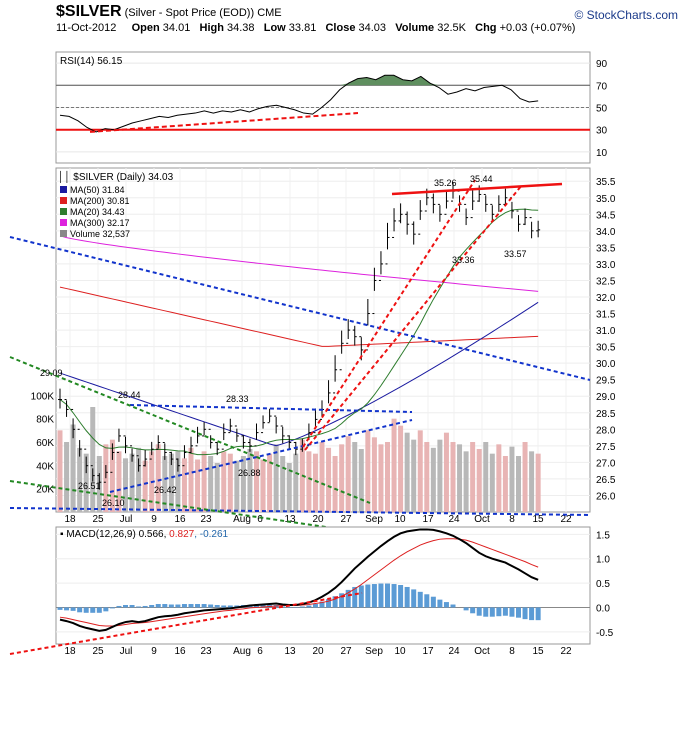 The height and width of the screenshot is (738, 688). Describe the element at coordinates (169, 12) in the screenshot. I see `chart-symbol-line: $SILVER (Silver - Spot Price (EOD)) CME` at that location.